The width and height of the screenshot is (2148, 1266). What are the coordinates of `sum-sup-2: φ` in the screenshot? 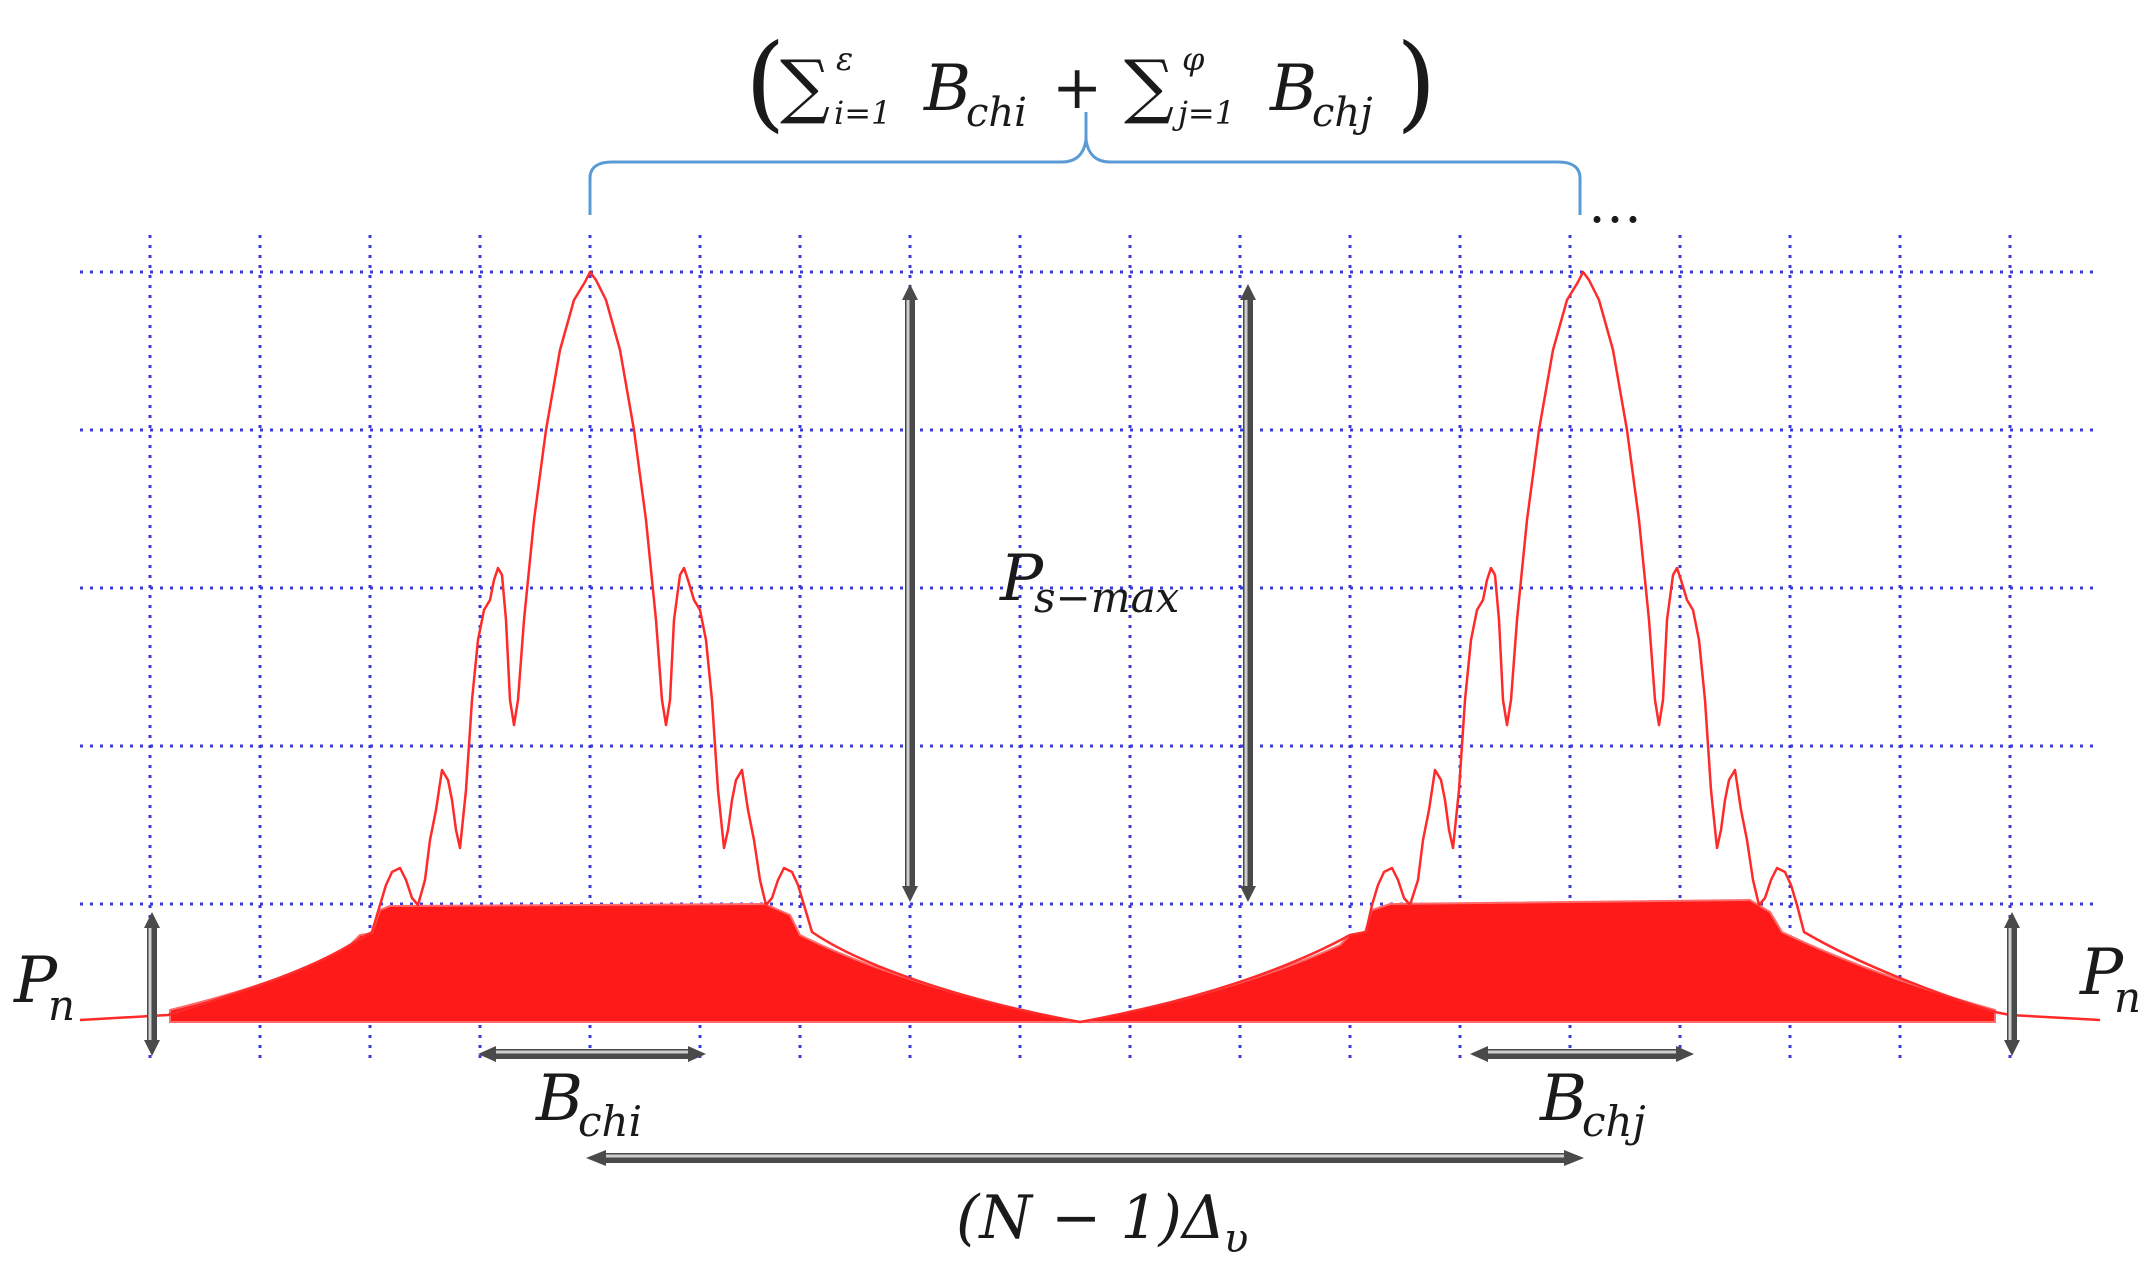 It's located at (1193, 59).